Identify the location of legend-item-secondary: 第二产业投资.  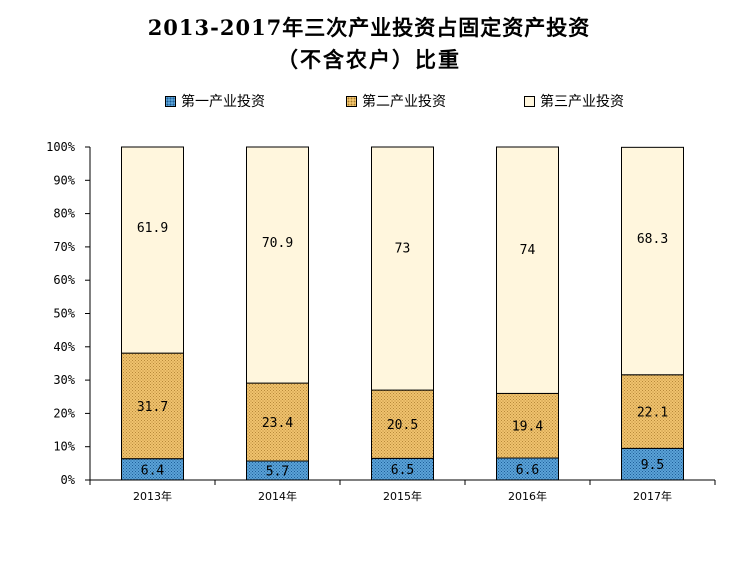
(396, 101).